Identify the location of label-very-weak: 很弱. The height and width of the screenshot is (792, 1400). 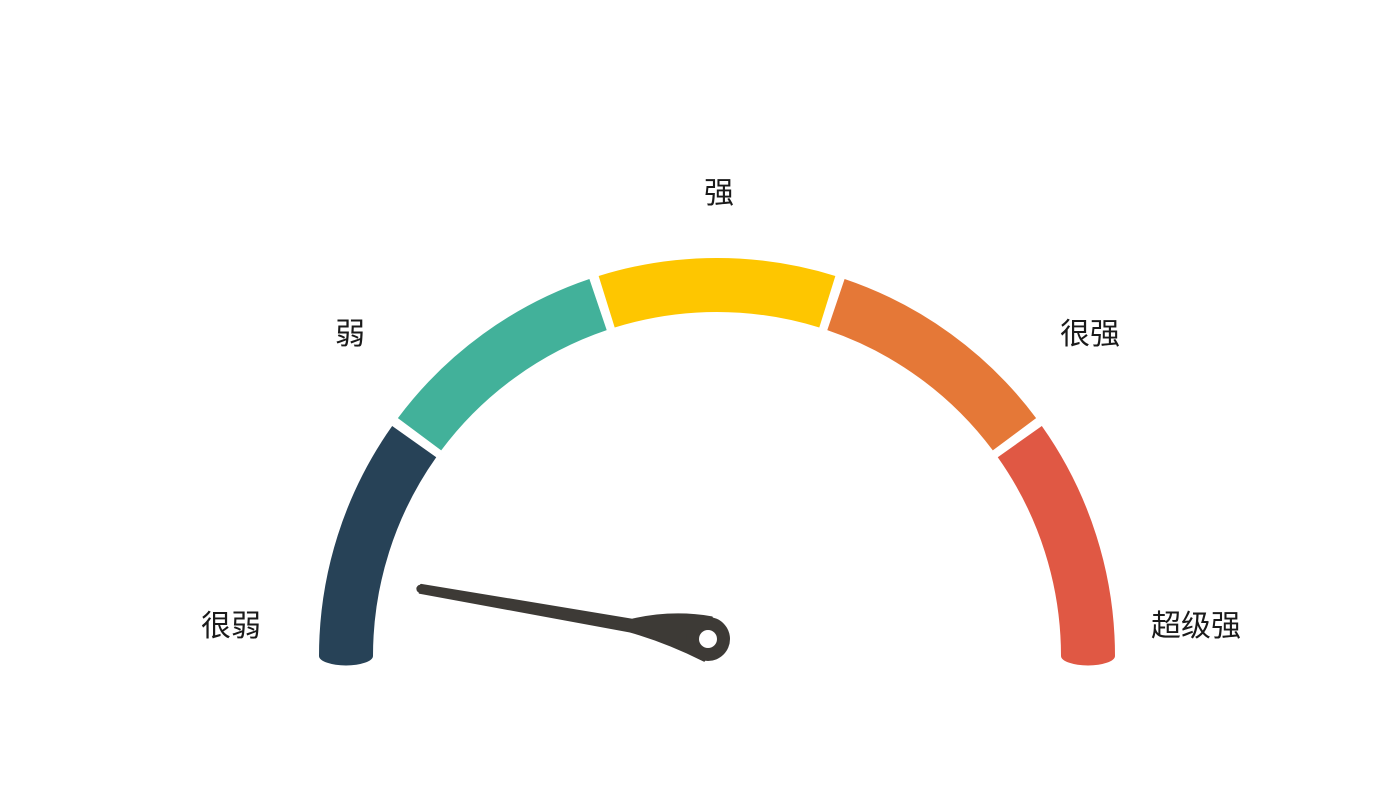
(231, 626).